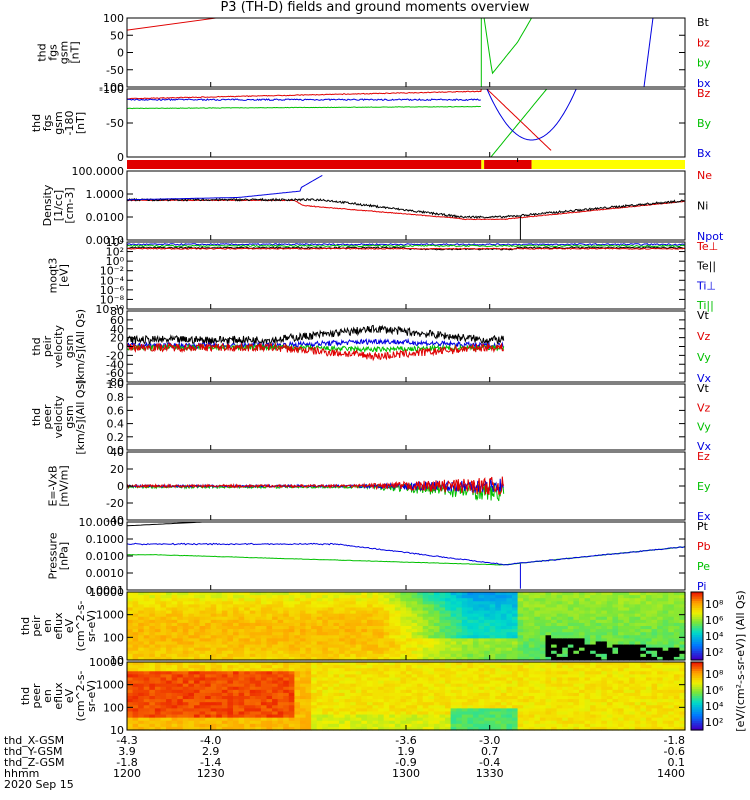 The height and width of the screenshot is (800, 750). I want to click on y-axis-label-line: sr-eV), so click(91, 626).